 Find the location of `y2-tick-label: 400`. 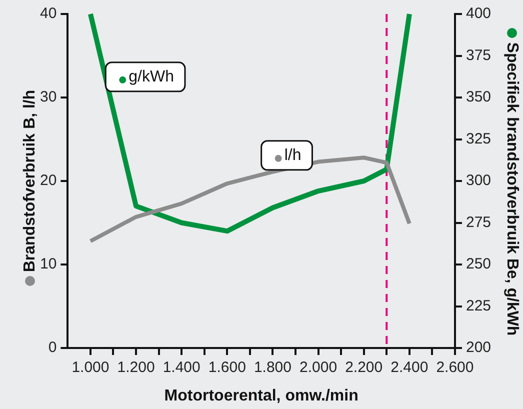

y2-tick-label: 400 is located at coordinates (479, 13).